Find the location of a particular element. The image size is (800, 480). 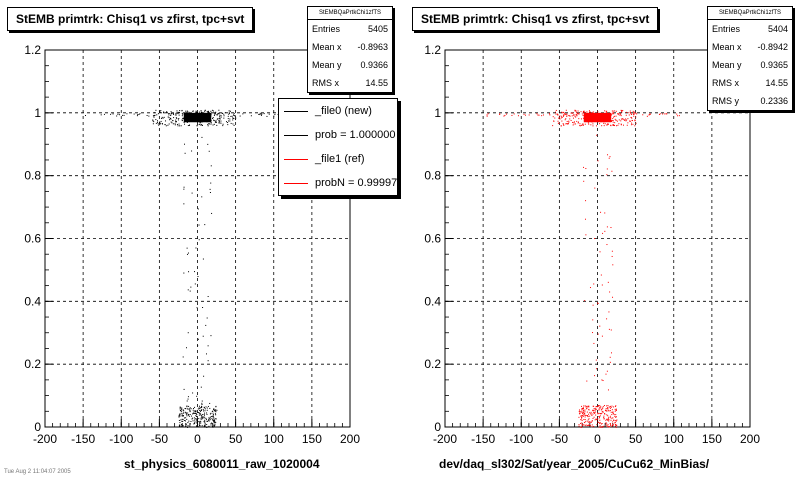

x-tick-label: 50 is located at coordinates (236, 439).